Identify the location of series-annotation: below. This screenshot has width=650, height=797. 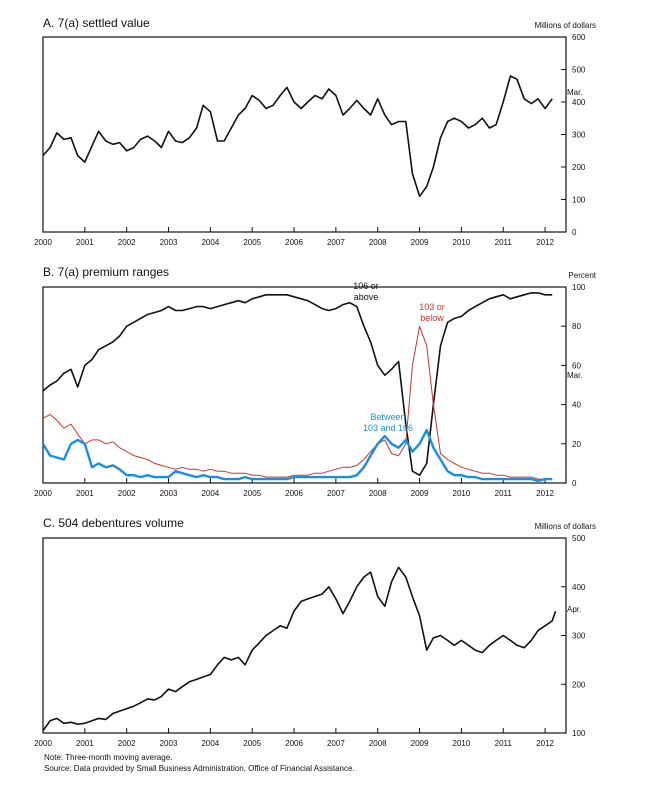
(432, 318).